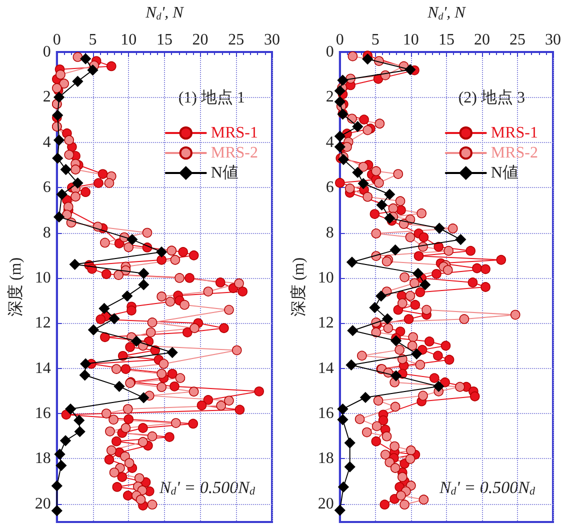  Describe the element at coordinates (330, 233) in the screenshot. I see `y-tick-label: 8` at that location.